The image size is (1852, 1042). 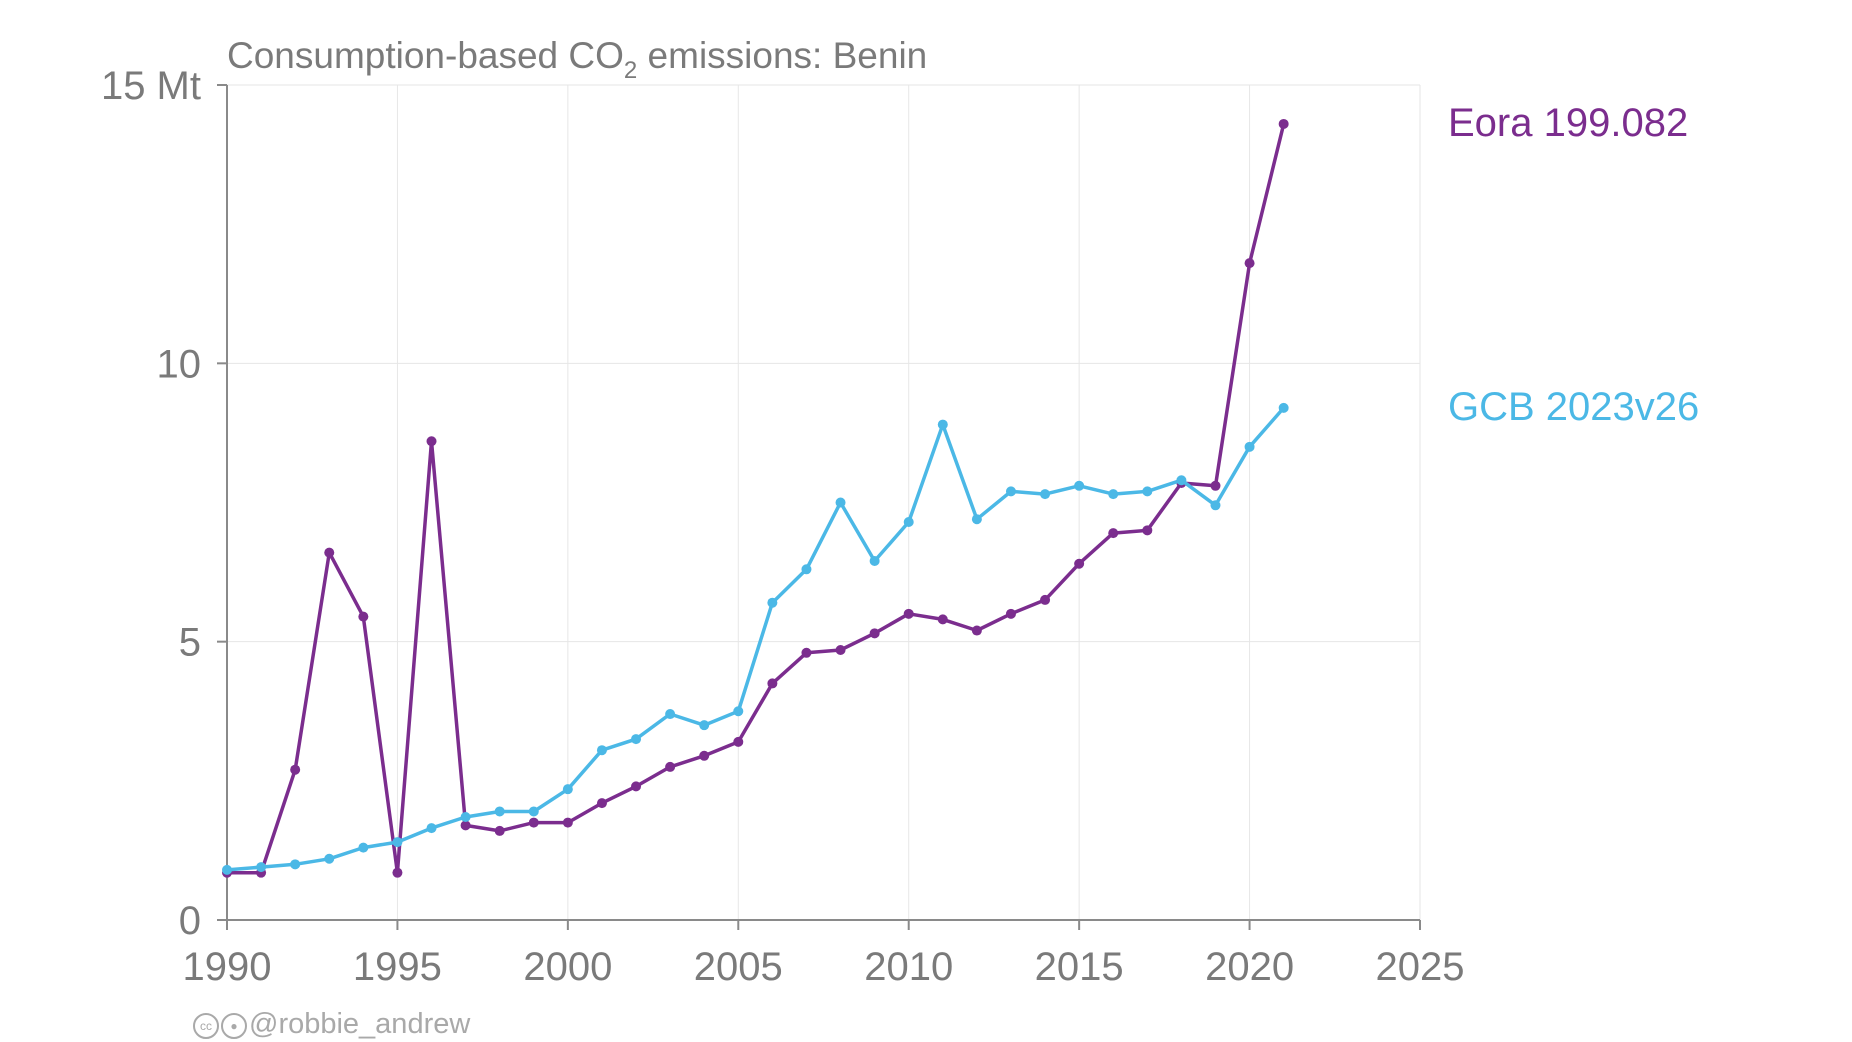 What do you see at coordinates (397, 967) in the screenshot?
I see `x-tick-label: 1995` at bounding box center [397, 967].